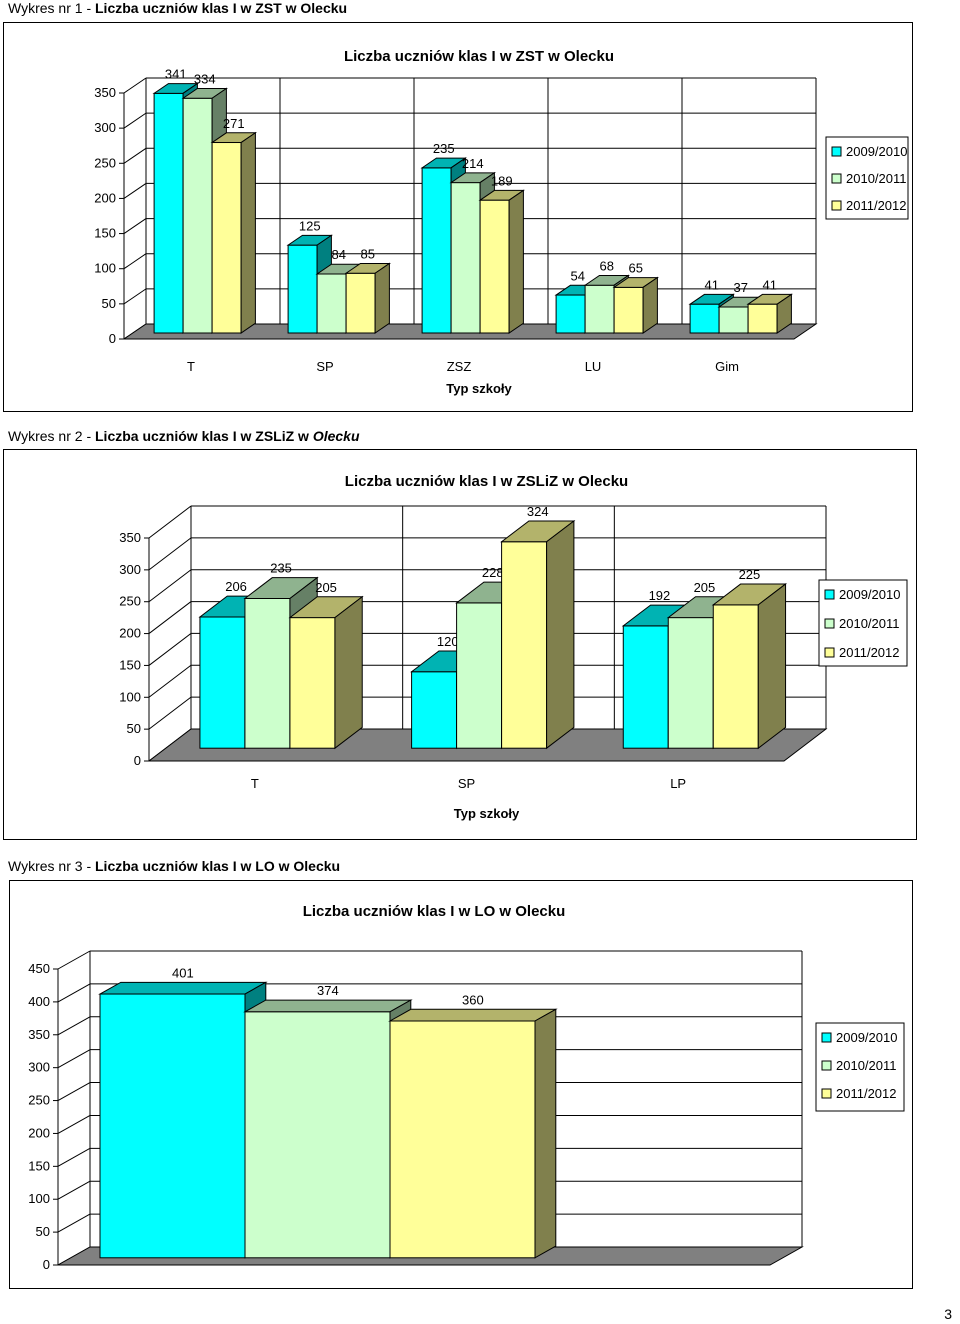 The image size is (960, 1324). What do you see at coordinates (473, 1015) in the screenshot?
I see `bar-top` at bounding box center [473, 1015].